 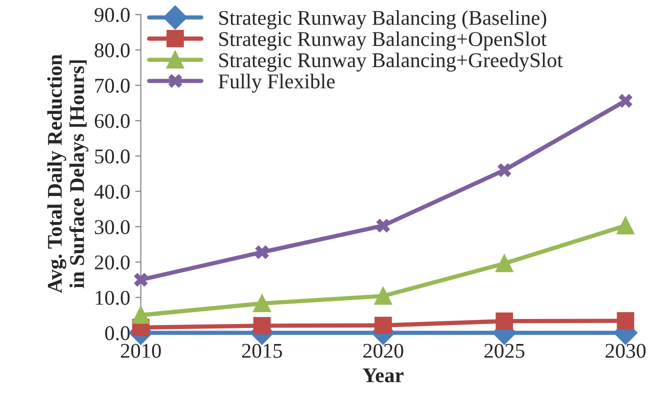 What do you see at coordinates (112, 262) in the screenshot?
I see `y-tick-label: 20.0` at bounding box center [112, 262].